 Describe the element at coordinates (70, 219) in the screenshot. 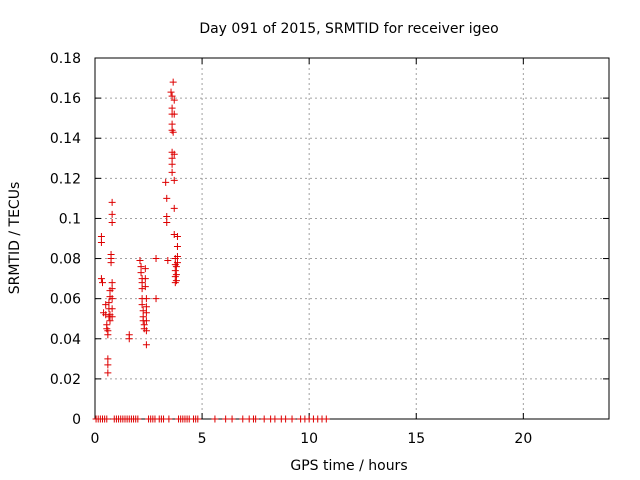

I see `y-tick-label: 0.1` at that location.